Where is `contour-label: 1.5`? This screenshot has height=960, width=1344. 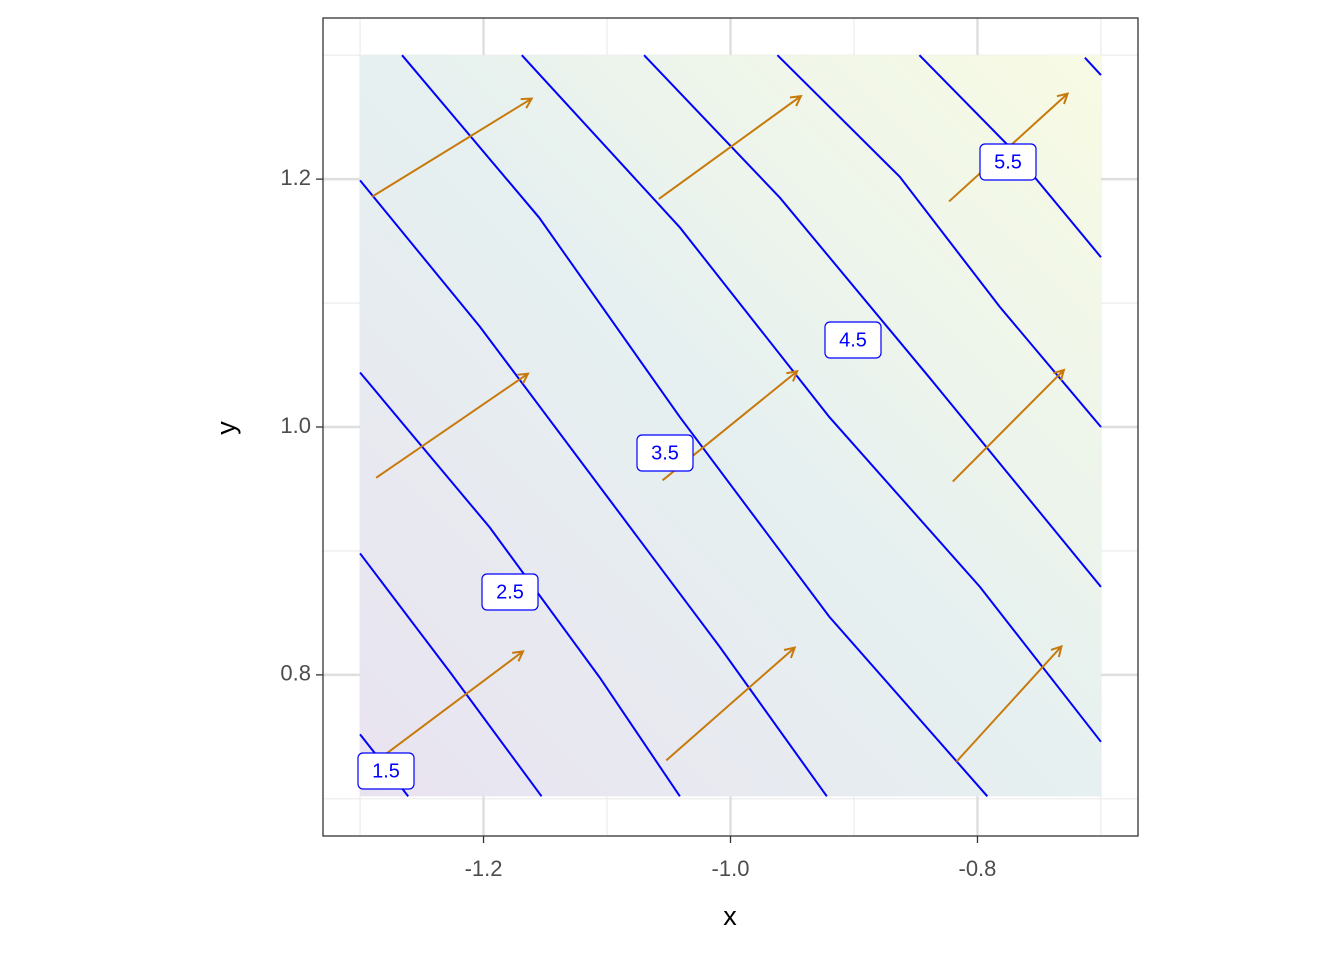 contour-label: 1.5 is located at coordinates (386, 771).